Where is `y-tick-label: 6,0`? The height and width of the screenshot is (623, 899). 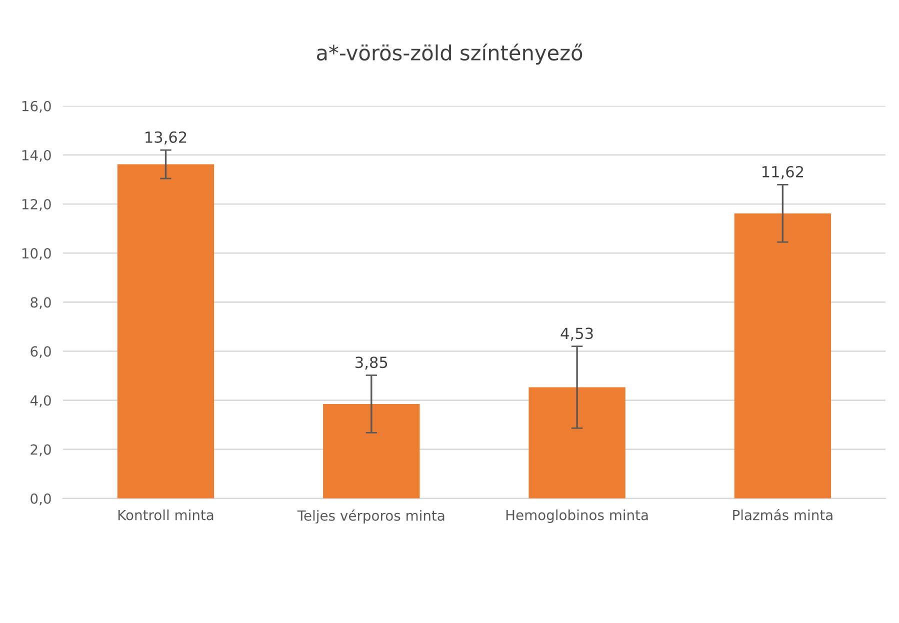
y-tick-label: 6,0 is located at coordinates (40, 352).